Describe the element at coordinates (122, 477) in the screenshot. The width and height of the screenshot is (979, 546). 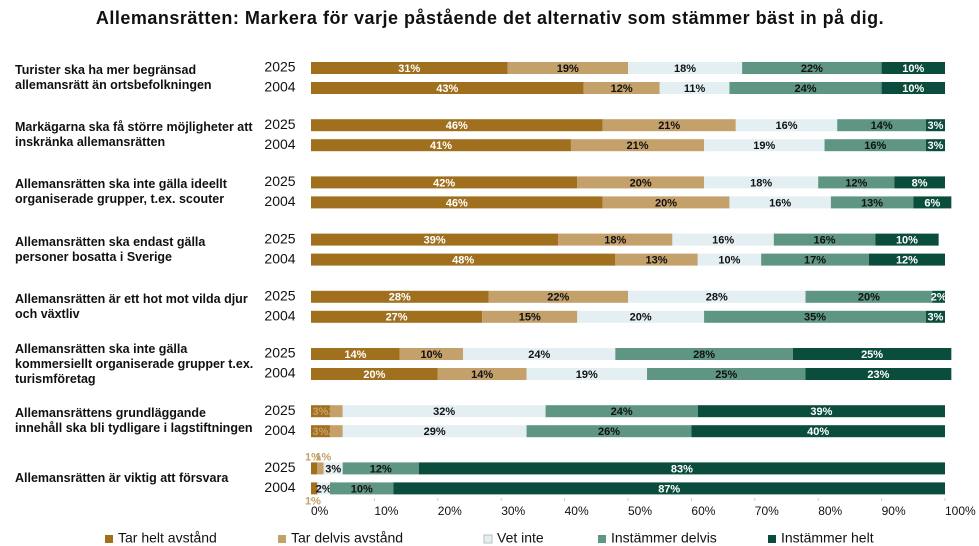
I see `group-label: Allemansrätten är viktig att försvara` at that location.